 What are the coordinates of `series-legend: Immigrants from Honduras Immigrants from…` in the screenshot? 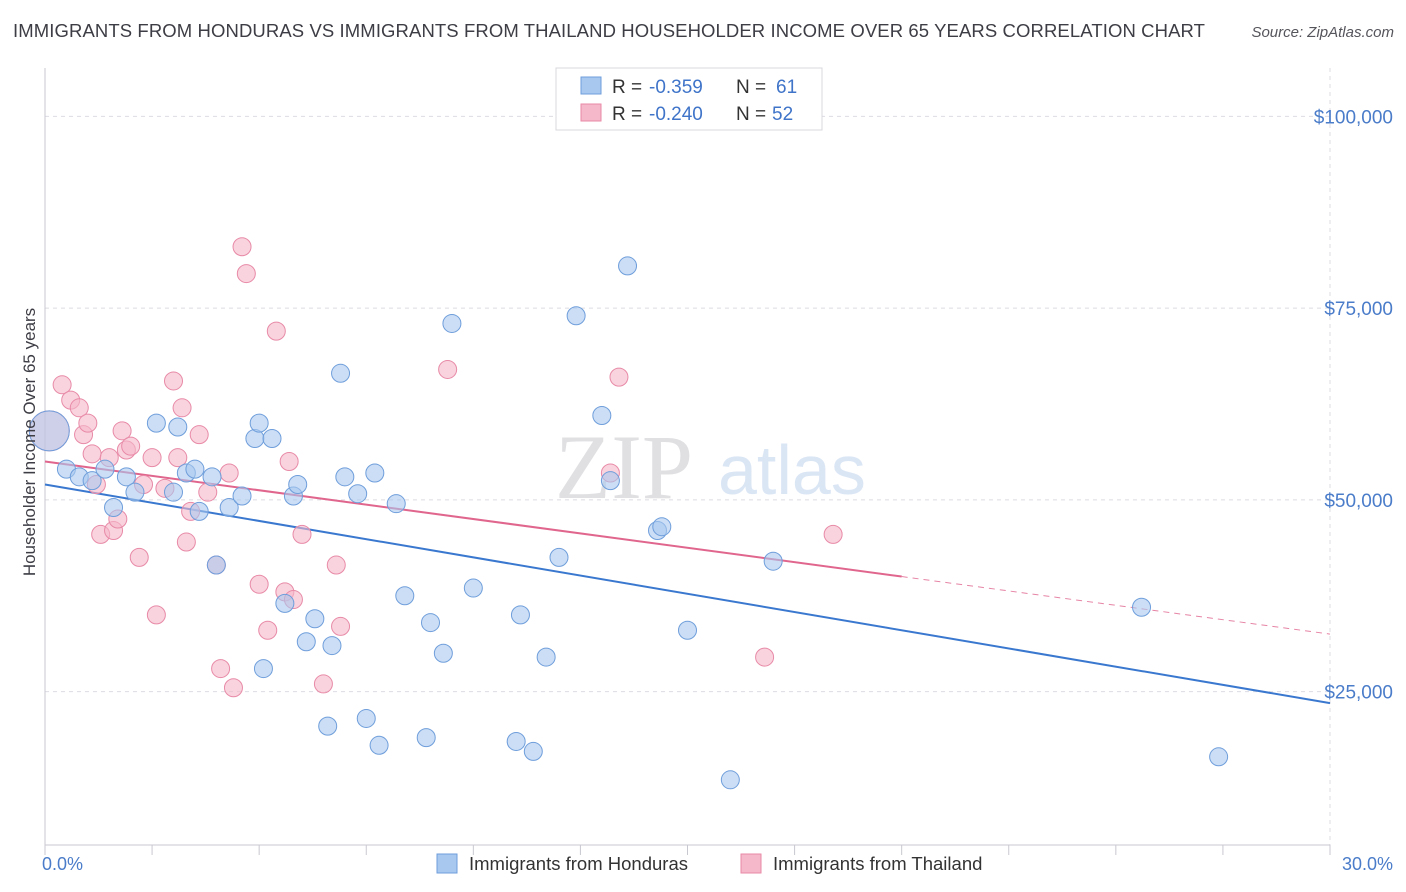 It's located at (709, 863).